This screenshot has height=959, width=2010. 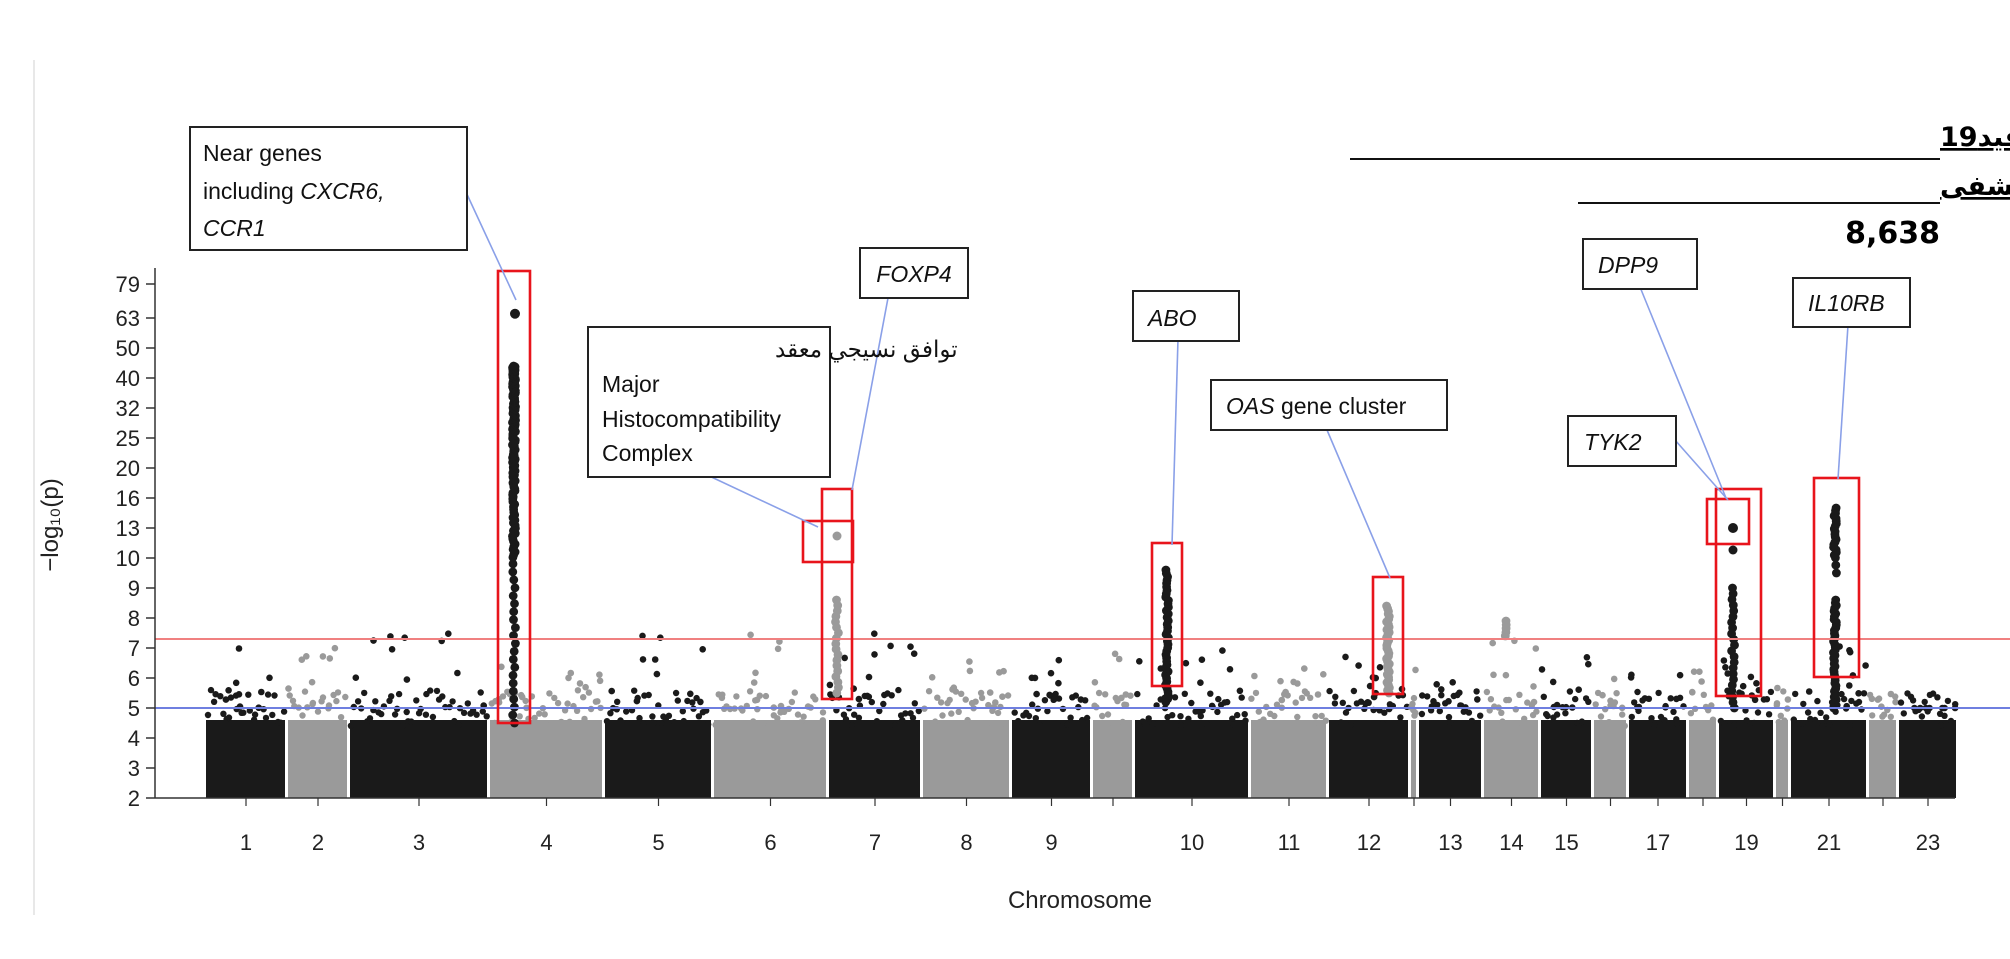 I want to click on annotation-tyk2: TYK2, so click(x=1622, y=441).